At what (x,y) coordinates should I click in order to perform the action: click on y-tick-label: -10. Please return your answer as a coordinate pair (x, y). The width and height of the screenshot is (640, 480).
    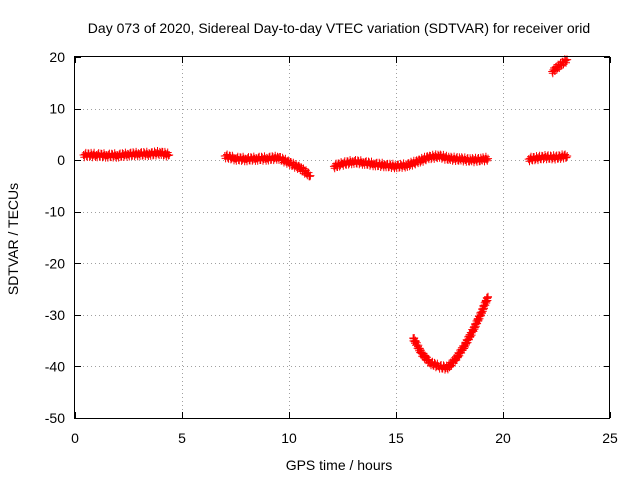
    Looking at the image, I should click on (55, 212).